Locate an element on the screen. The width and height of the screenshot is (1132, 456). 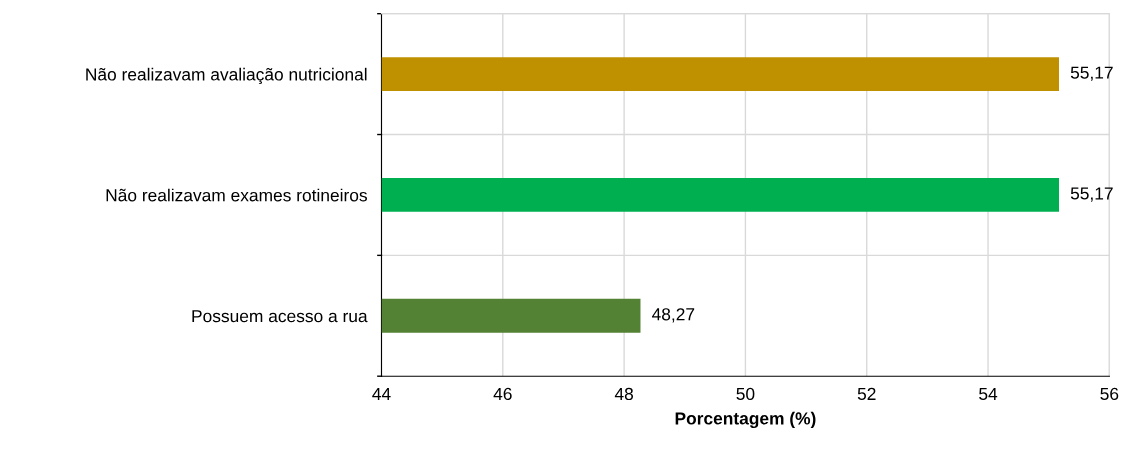
x-tick-label: 52 is located at coordinates (866, 394).